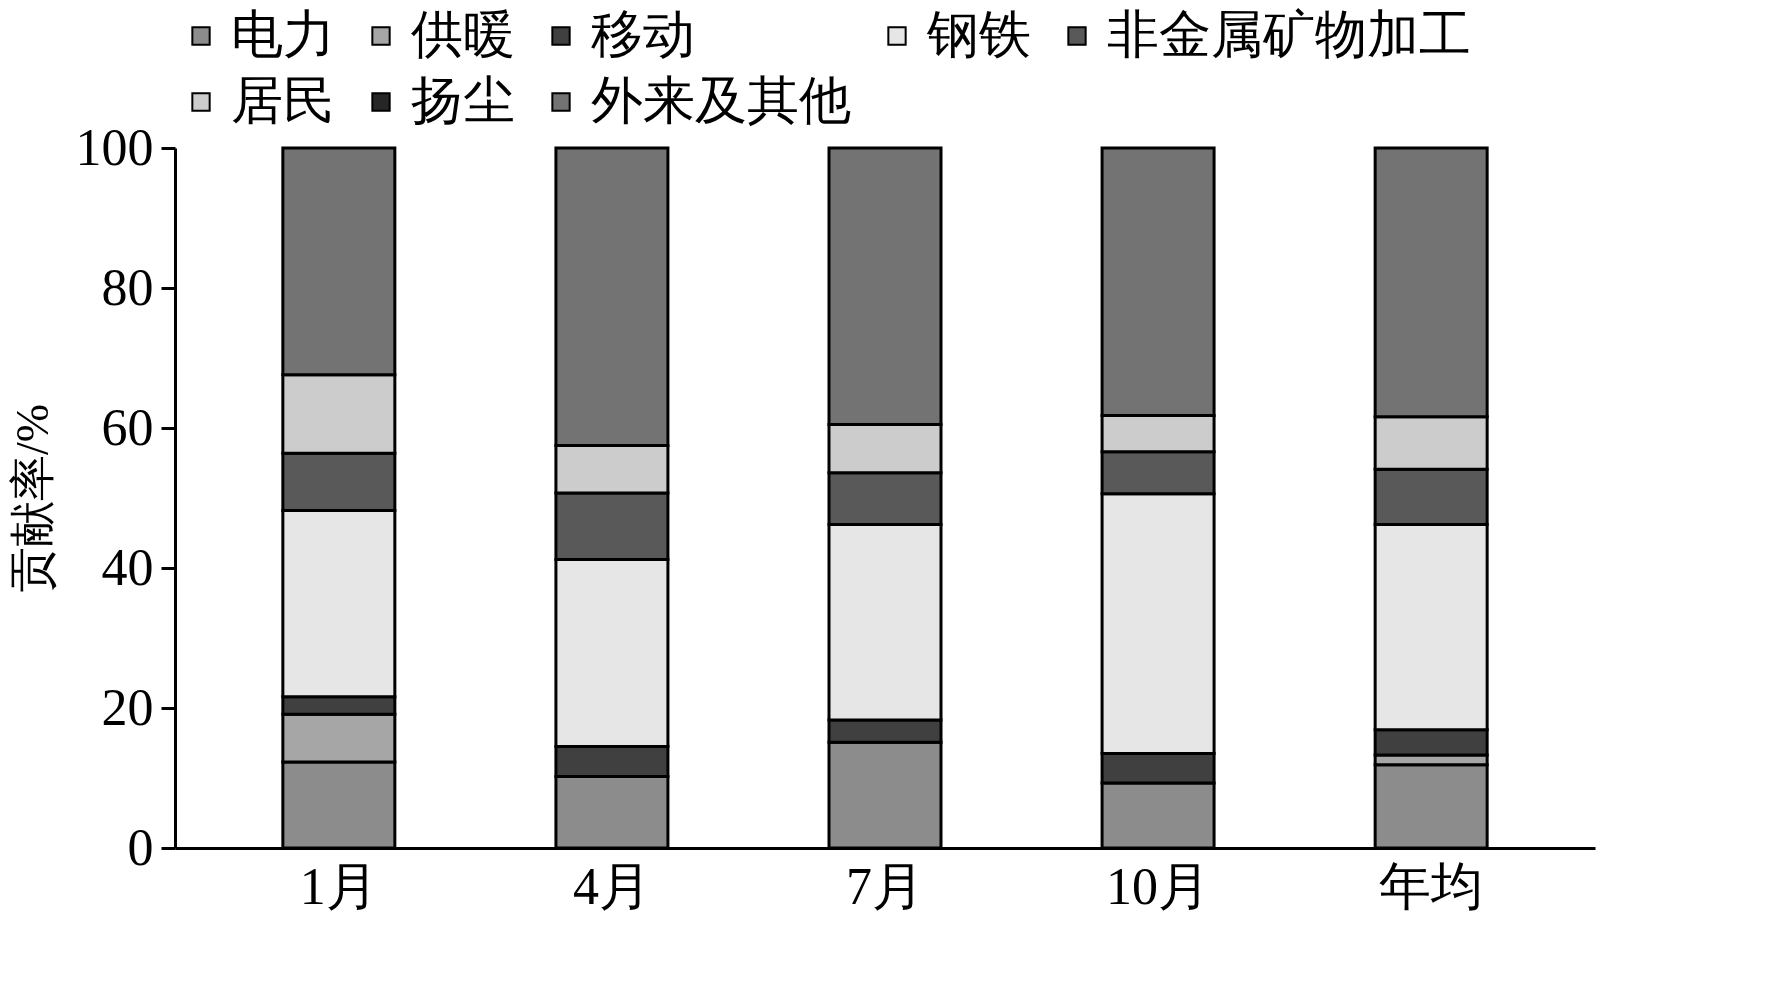 This screenshot has height=999, width=1772. What do you see at coordinates (127, 427) in the screenshot?
I see `y-tick-label: 60` at bounding box center [127, 427].